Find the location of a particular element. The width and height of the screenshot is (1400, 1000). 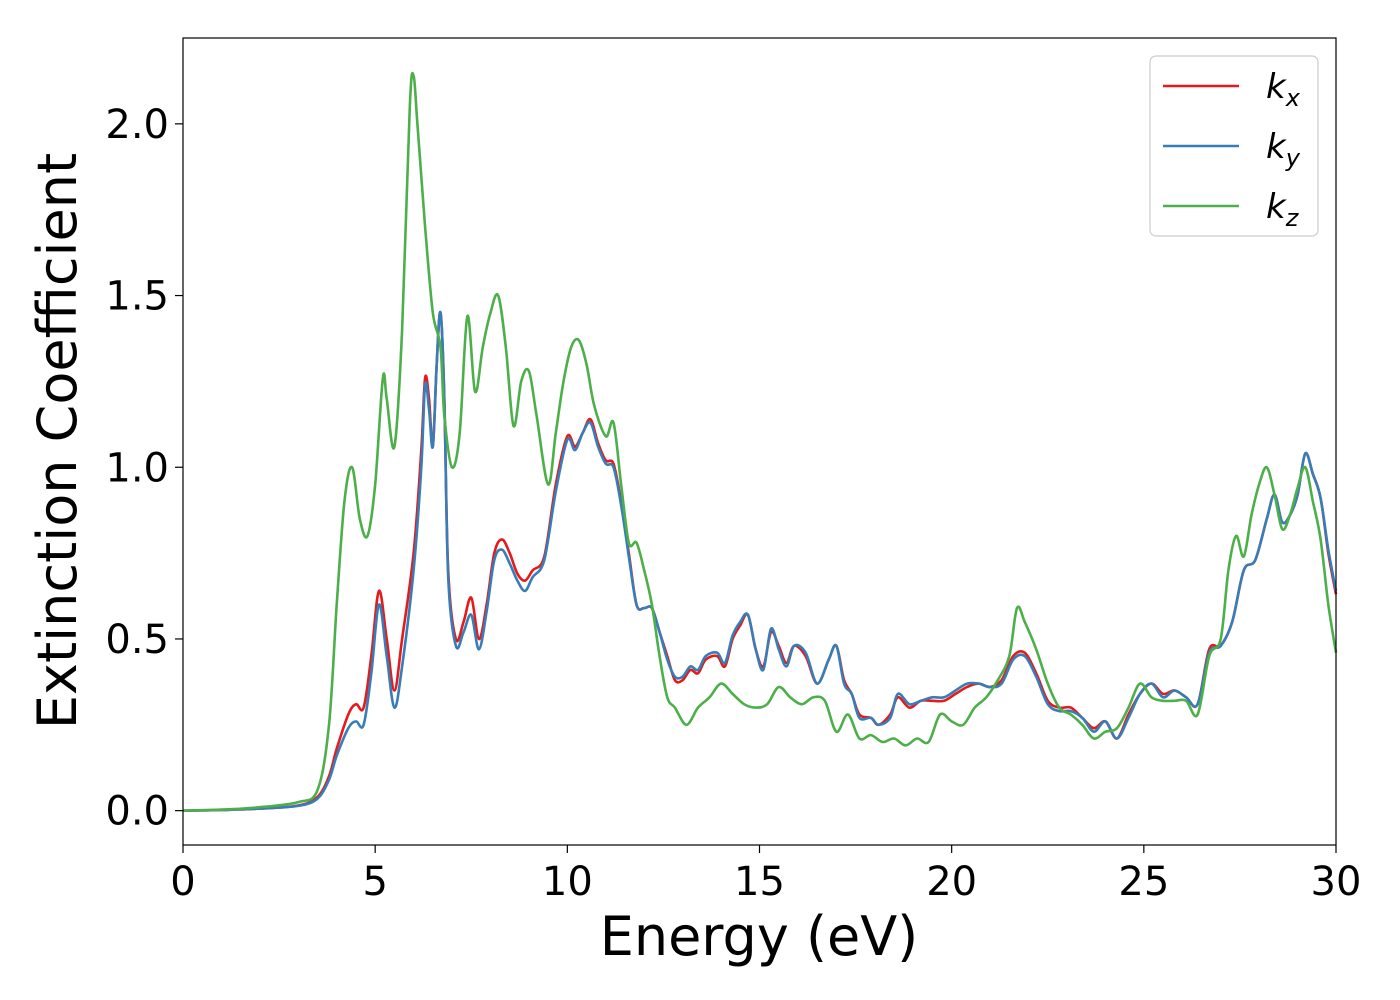

x-tick-label: 15 is located at coordinates (759, 882).